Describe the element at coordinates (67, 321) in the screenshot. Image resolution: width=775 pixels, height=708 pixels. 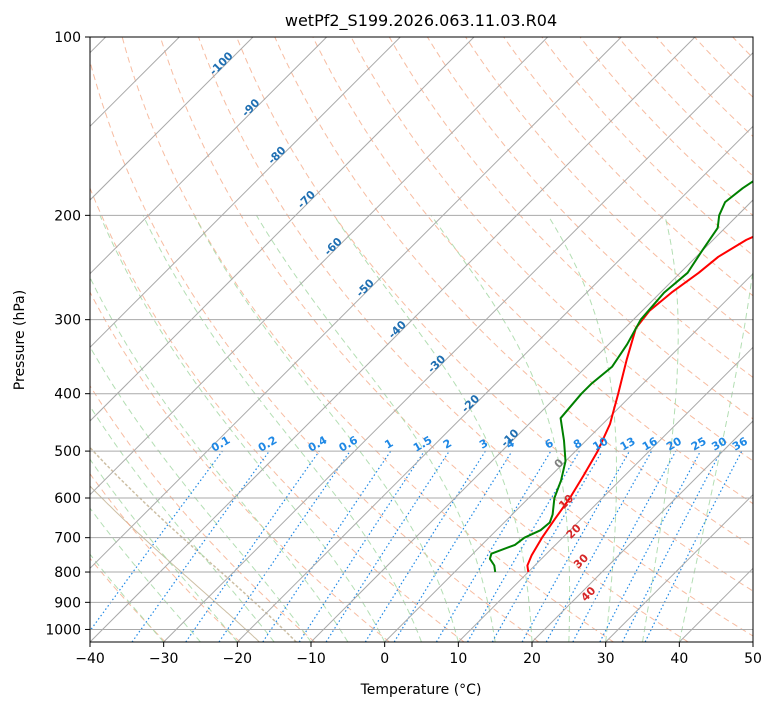
I see `y-tick-label: 300` at that location.